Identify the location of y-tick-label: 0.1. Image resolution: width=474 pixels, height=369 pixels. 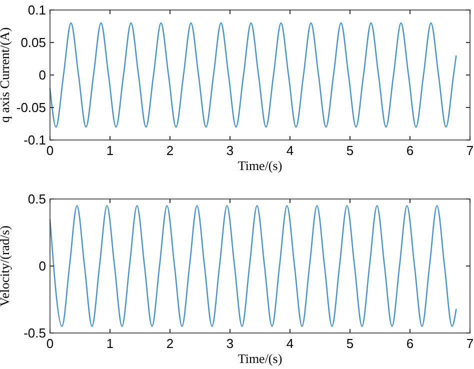
(37, 10).